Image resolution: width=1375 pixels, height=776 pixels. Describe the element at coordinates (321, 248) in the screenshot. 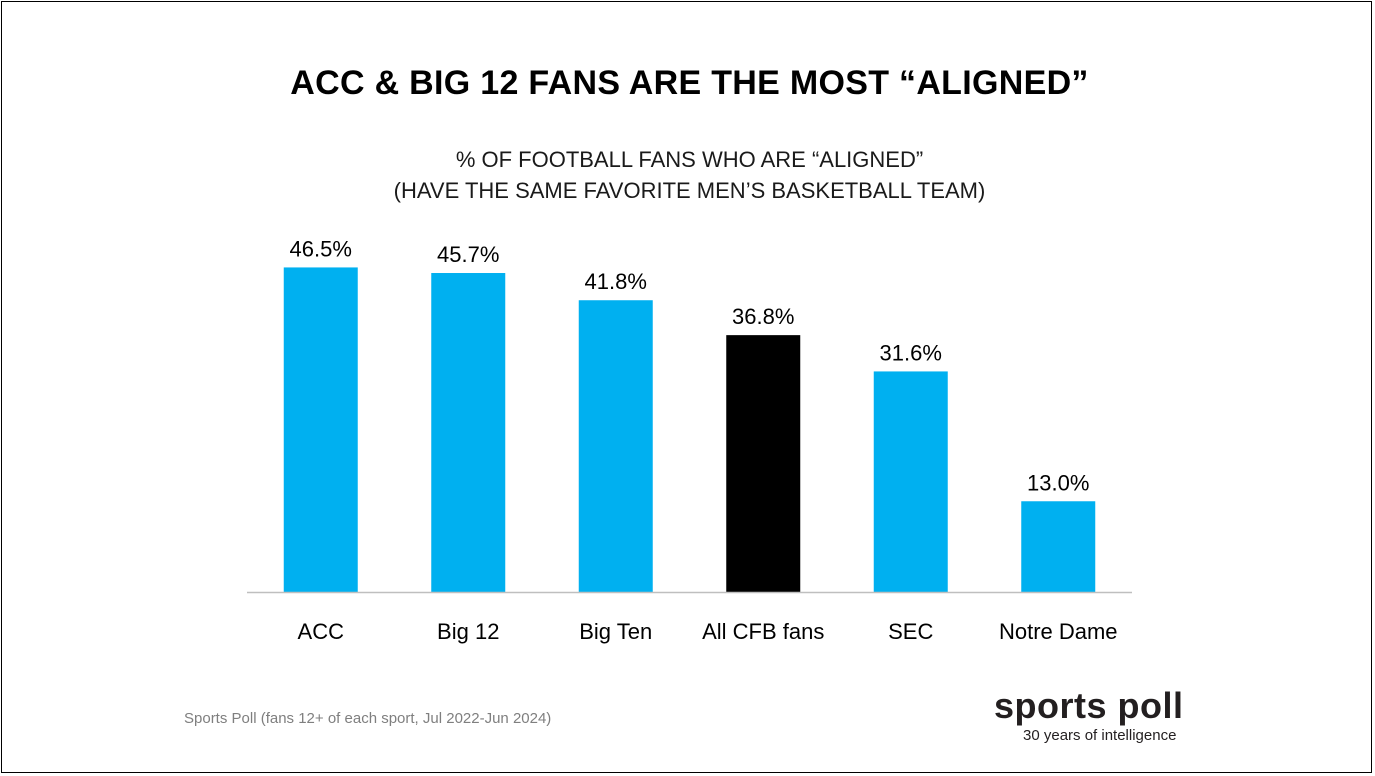

I see `data-label: 46.5%` at that location.